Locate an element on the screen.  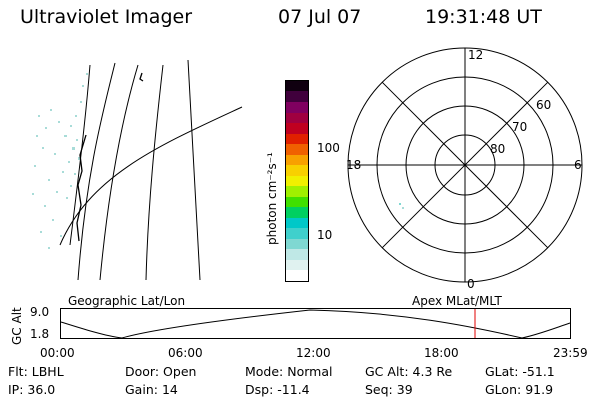
lat-label-80: 80 is located at coordinates (497, 149).